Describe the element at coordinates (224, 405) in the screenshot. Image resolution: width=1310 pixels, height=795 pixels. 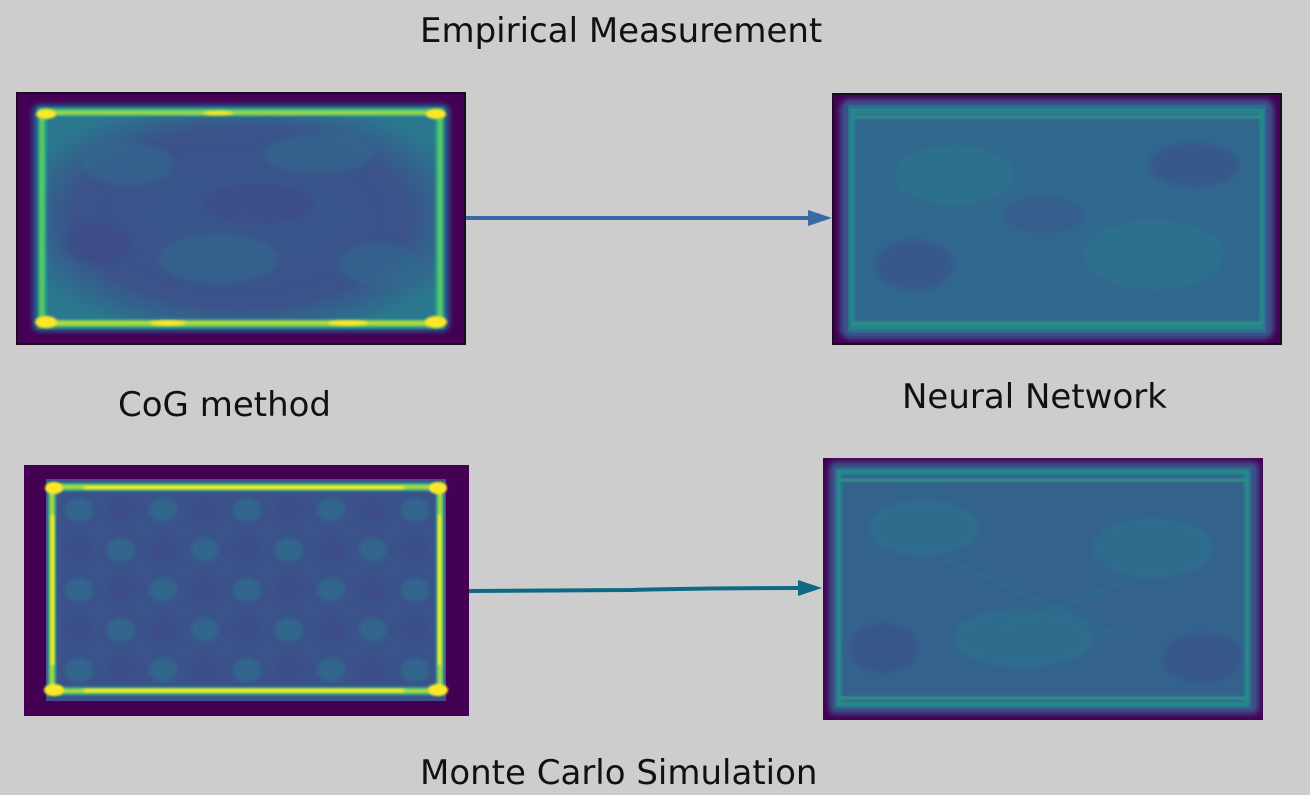
I see `cog-method-label: CoG method` at that location.